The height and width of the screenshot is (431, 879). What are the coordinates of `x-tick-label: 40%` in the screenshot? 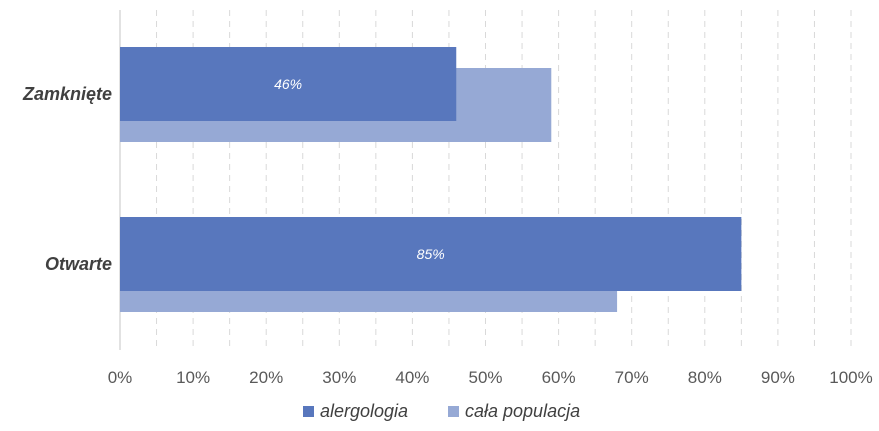 It's located at (412, 377).